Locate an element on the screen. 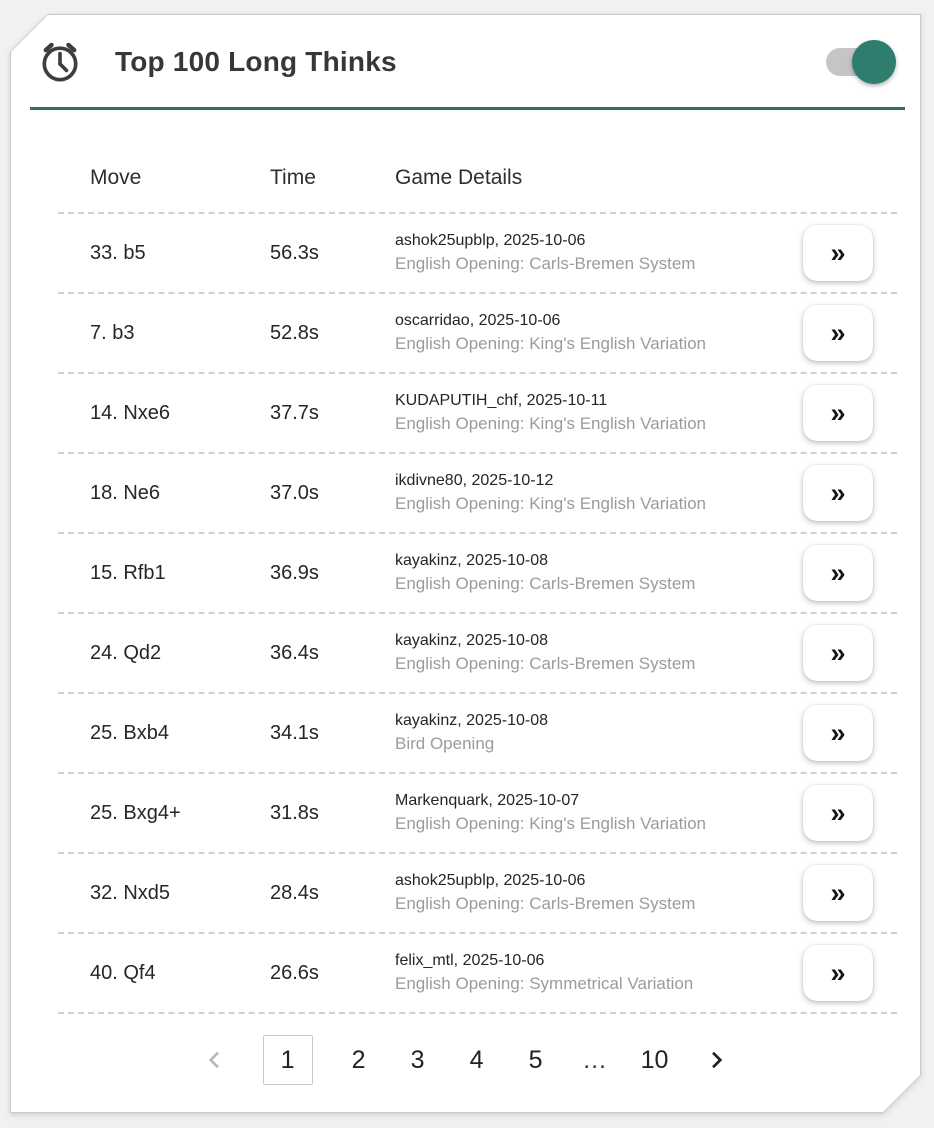 The width and height of the screenshot is (934, 1128). player-and-date: felix_mtl, 2025-10-06 is located at coordinates (470, 961).